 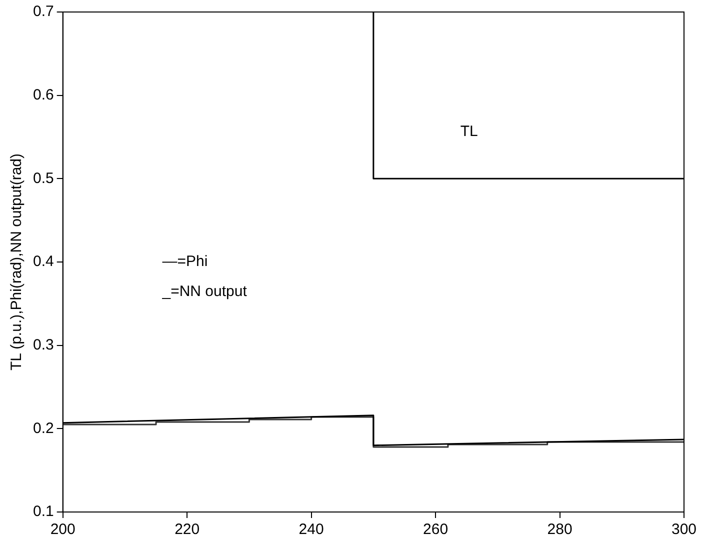 I want to click on x-tick-label: 280, so click(x=559, y=529).